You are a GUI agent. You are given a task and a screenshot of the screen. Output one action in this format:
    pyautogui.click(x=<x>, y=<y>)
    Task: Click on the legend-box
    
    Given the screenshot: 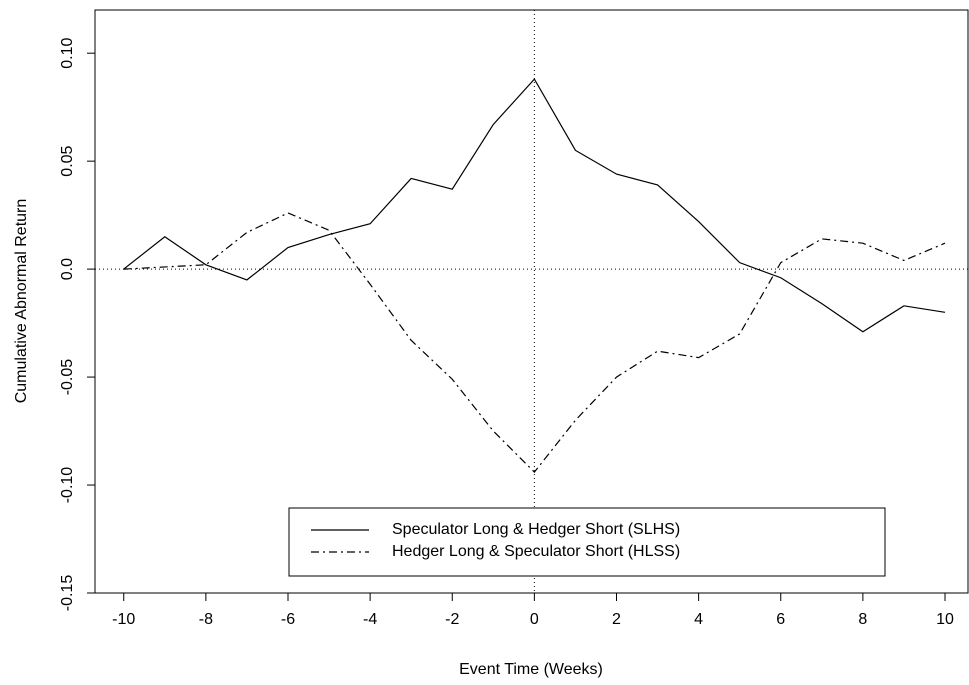 What is the action you would take?
    pyautogui.click(x=587, y=542)
    